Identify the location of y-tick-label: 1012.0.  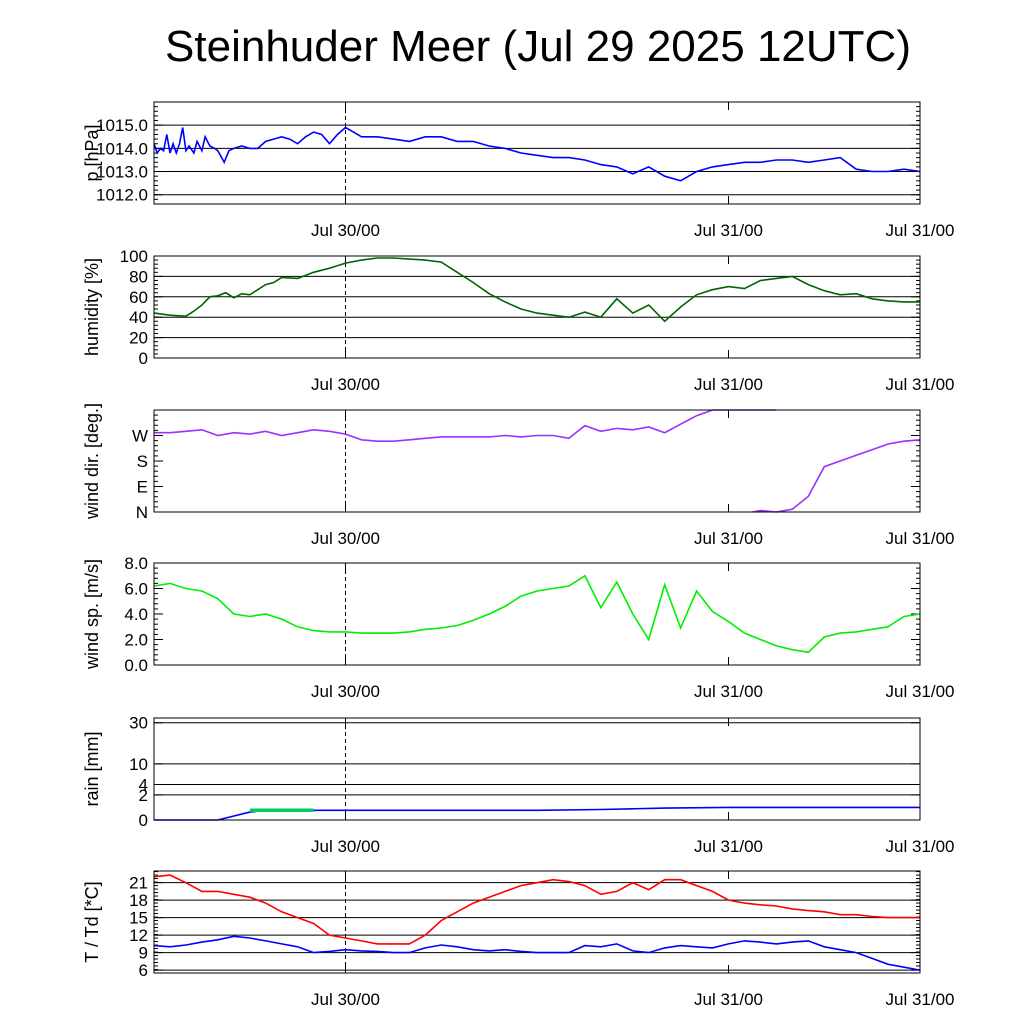
(122, 195).